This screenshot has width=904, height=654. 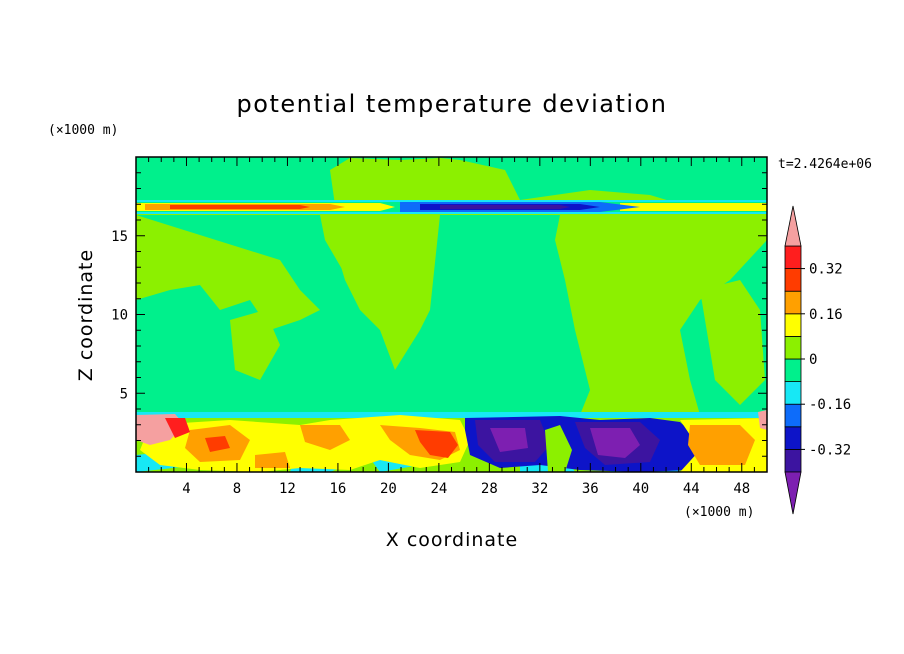 What do you see at coordinates (558, 448) in the screenshot?
I see `lower-cold-plumes` at bounding box center [558, 448].